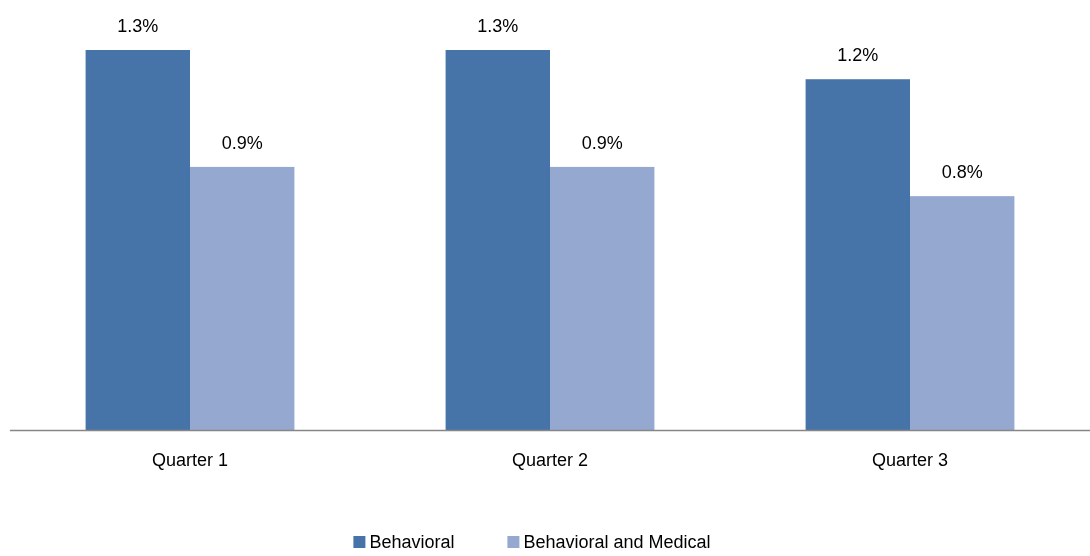  I want to click on data-label: 1.2%, so click(858, 55).